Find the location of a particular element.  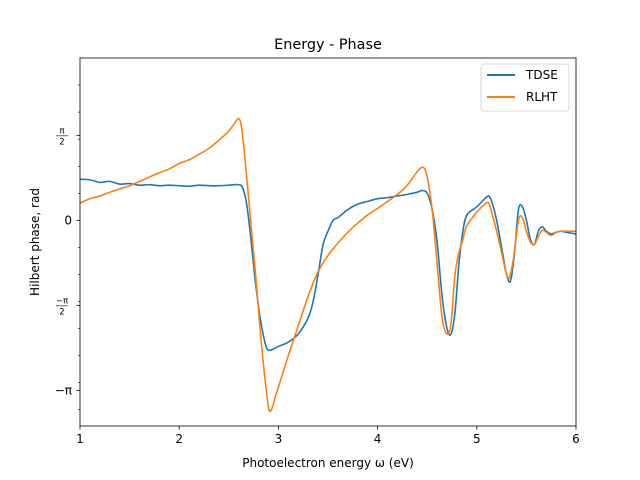

x-tick-label: 3 is located at coordinates (279, 439).